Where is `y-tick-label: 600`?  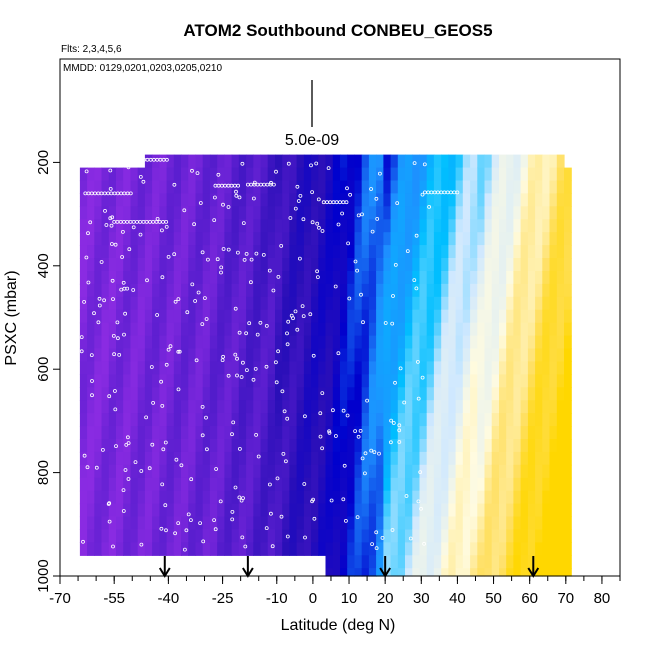
y-tick-label: 600 is located at coordinates (43, 369).